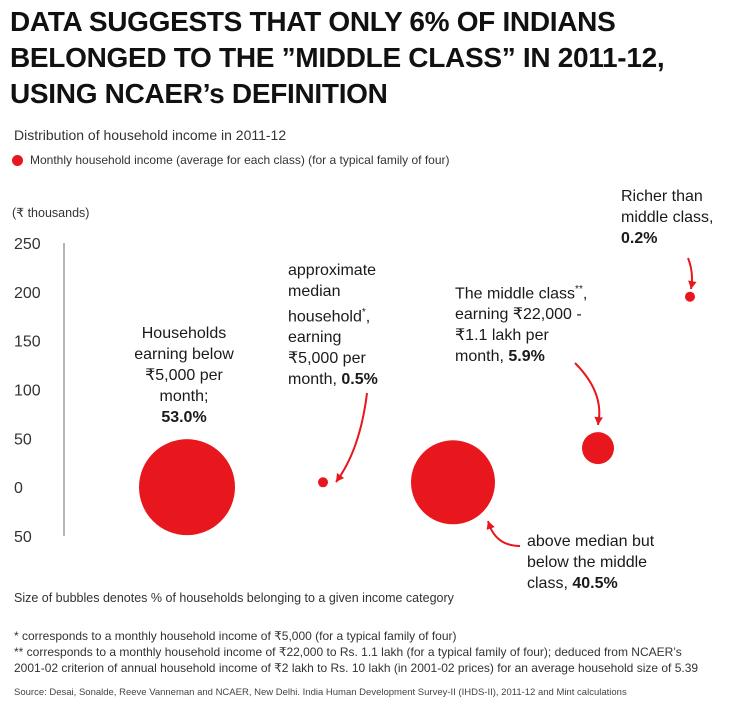  I want to click on legend-bubble-icon, so click(17, 160).